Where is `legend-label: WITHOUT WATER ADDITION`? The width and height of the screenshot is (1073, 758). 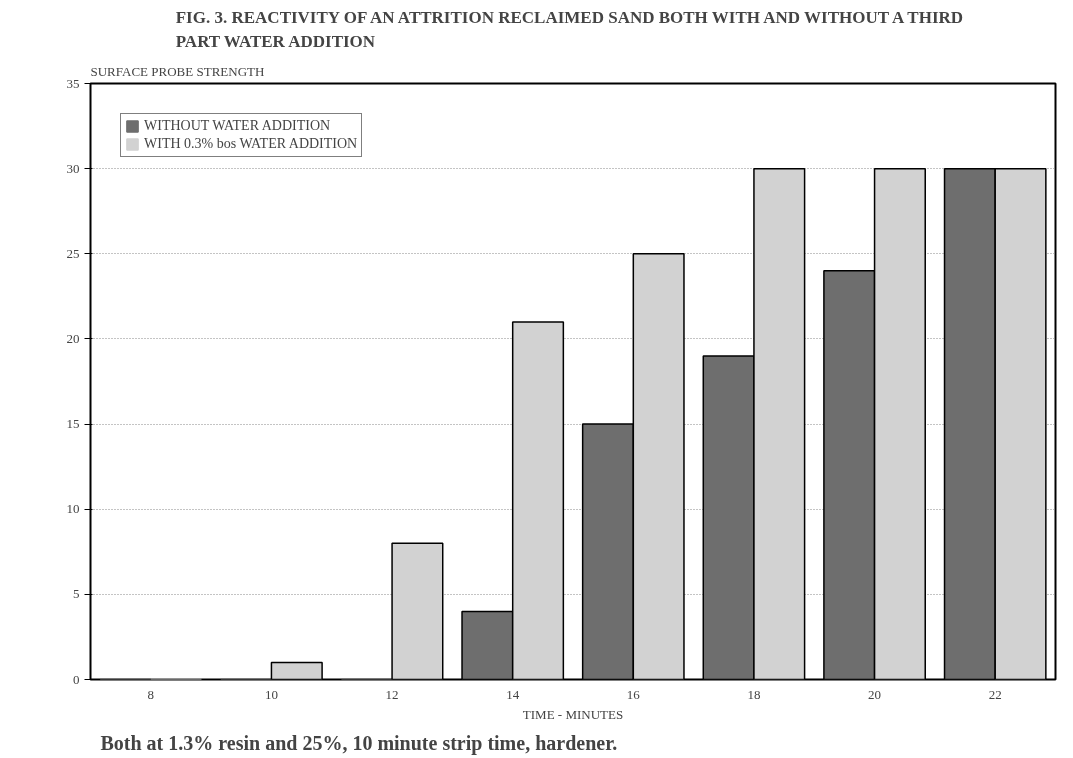 legend-label: WITHOUT WATER ADDITION is located at coordinates (237, 126).